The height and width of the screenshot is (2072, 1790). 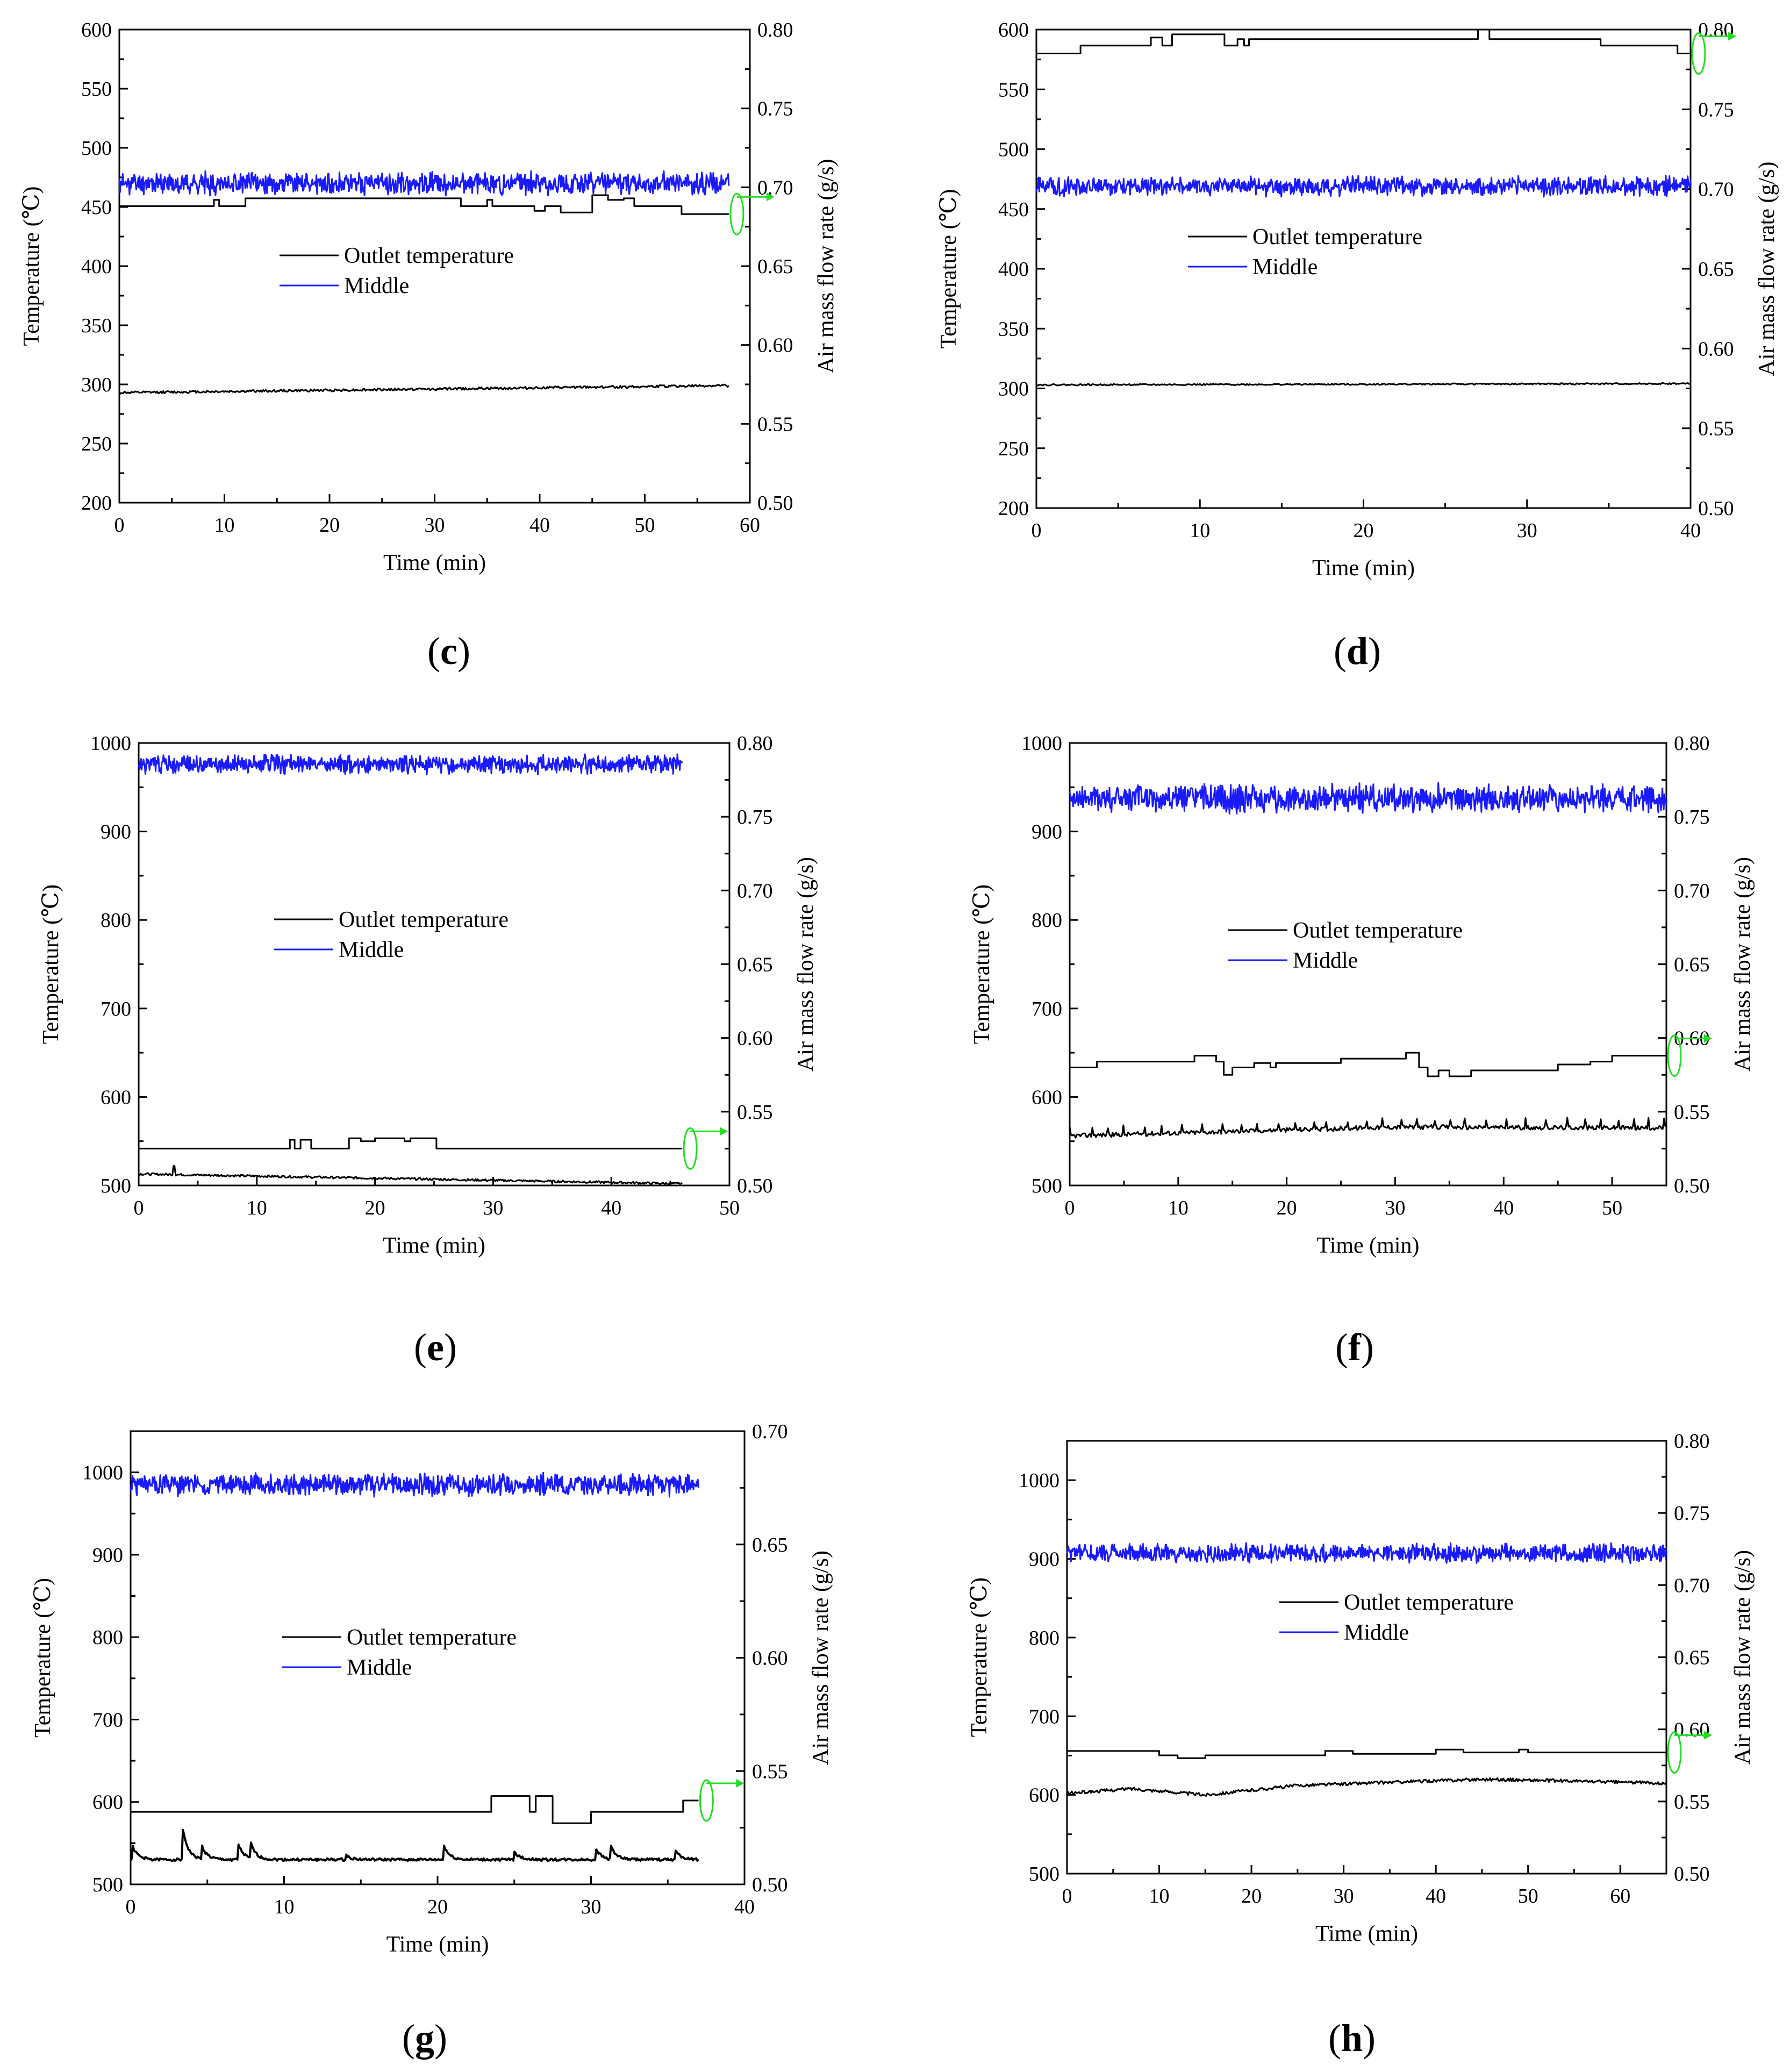 What do you see at coordinates (750, 525) in the screenshot?
I see `x-tick-label: 60` at bounding box center [750, 525].